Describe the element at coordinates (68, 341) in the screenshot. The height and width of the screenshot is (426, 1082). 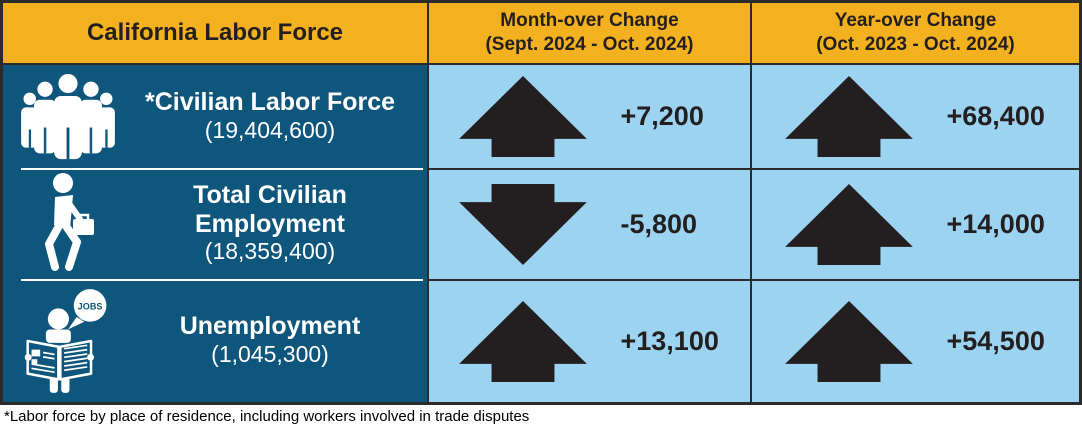
I see `job-seeker-newspaper-icon: JOBS` at that location.